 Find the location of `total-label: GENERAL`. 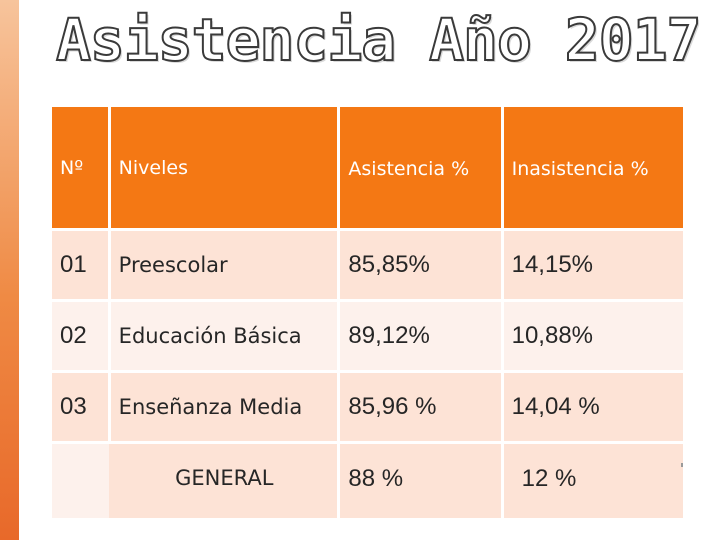

total-label: GENERAL is located at coordinates (225, 479).